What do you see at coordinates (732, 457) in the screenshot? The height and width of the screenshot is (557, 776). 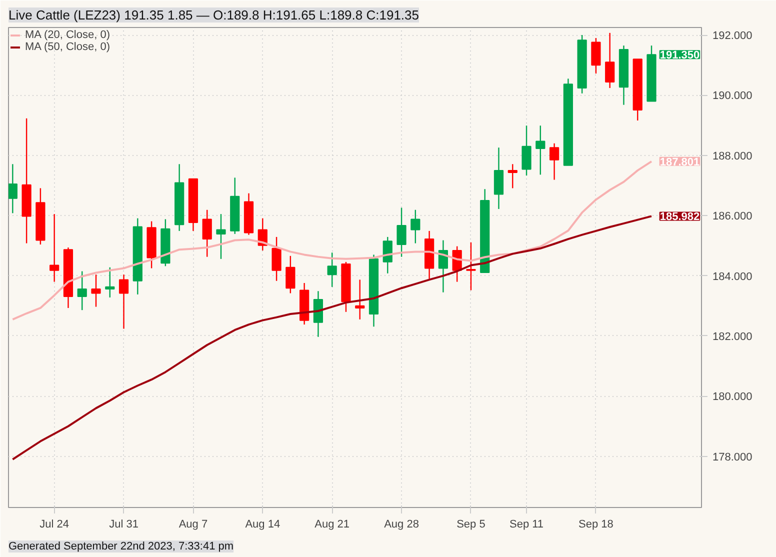 I see `y-tick-label: 178.000` at bounding box center [732, 457].